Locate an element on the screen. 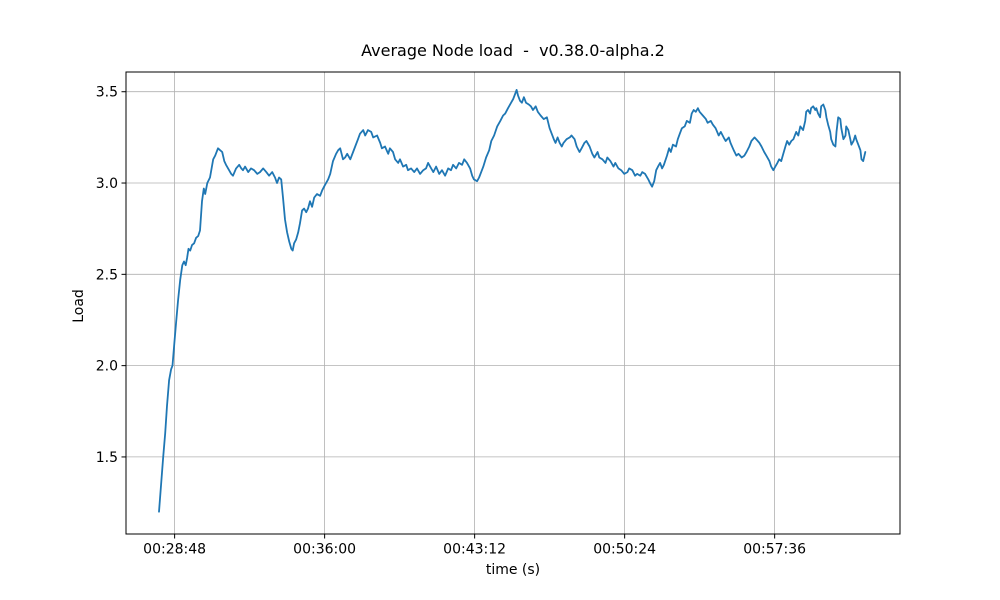  x-tick-label: 00:43:12 is located at coordinates (474, 550).